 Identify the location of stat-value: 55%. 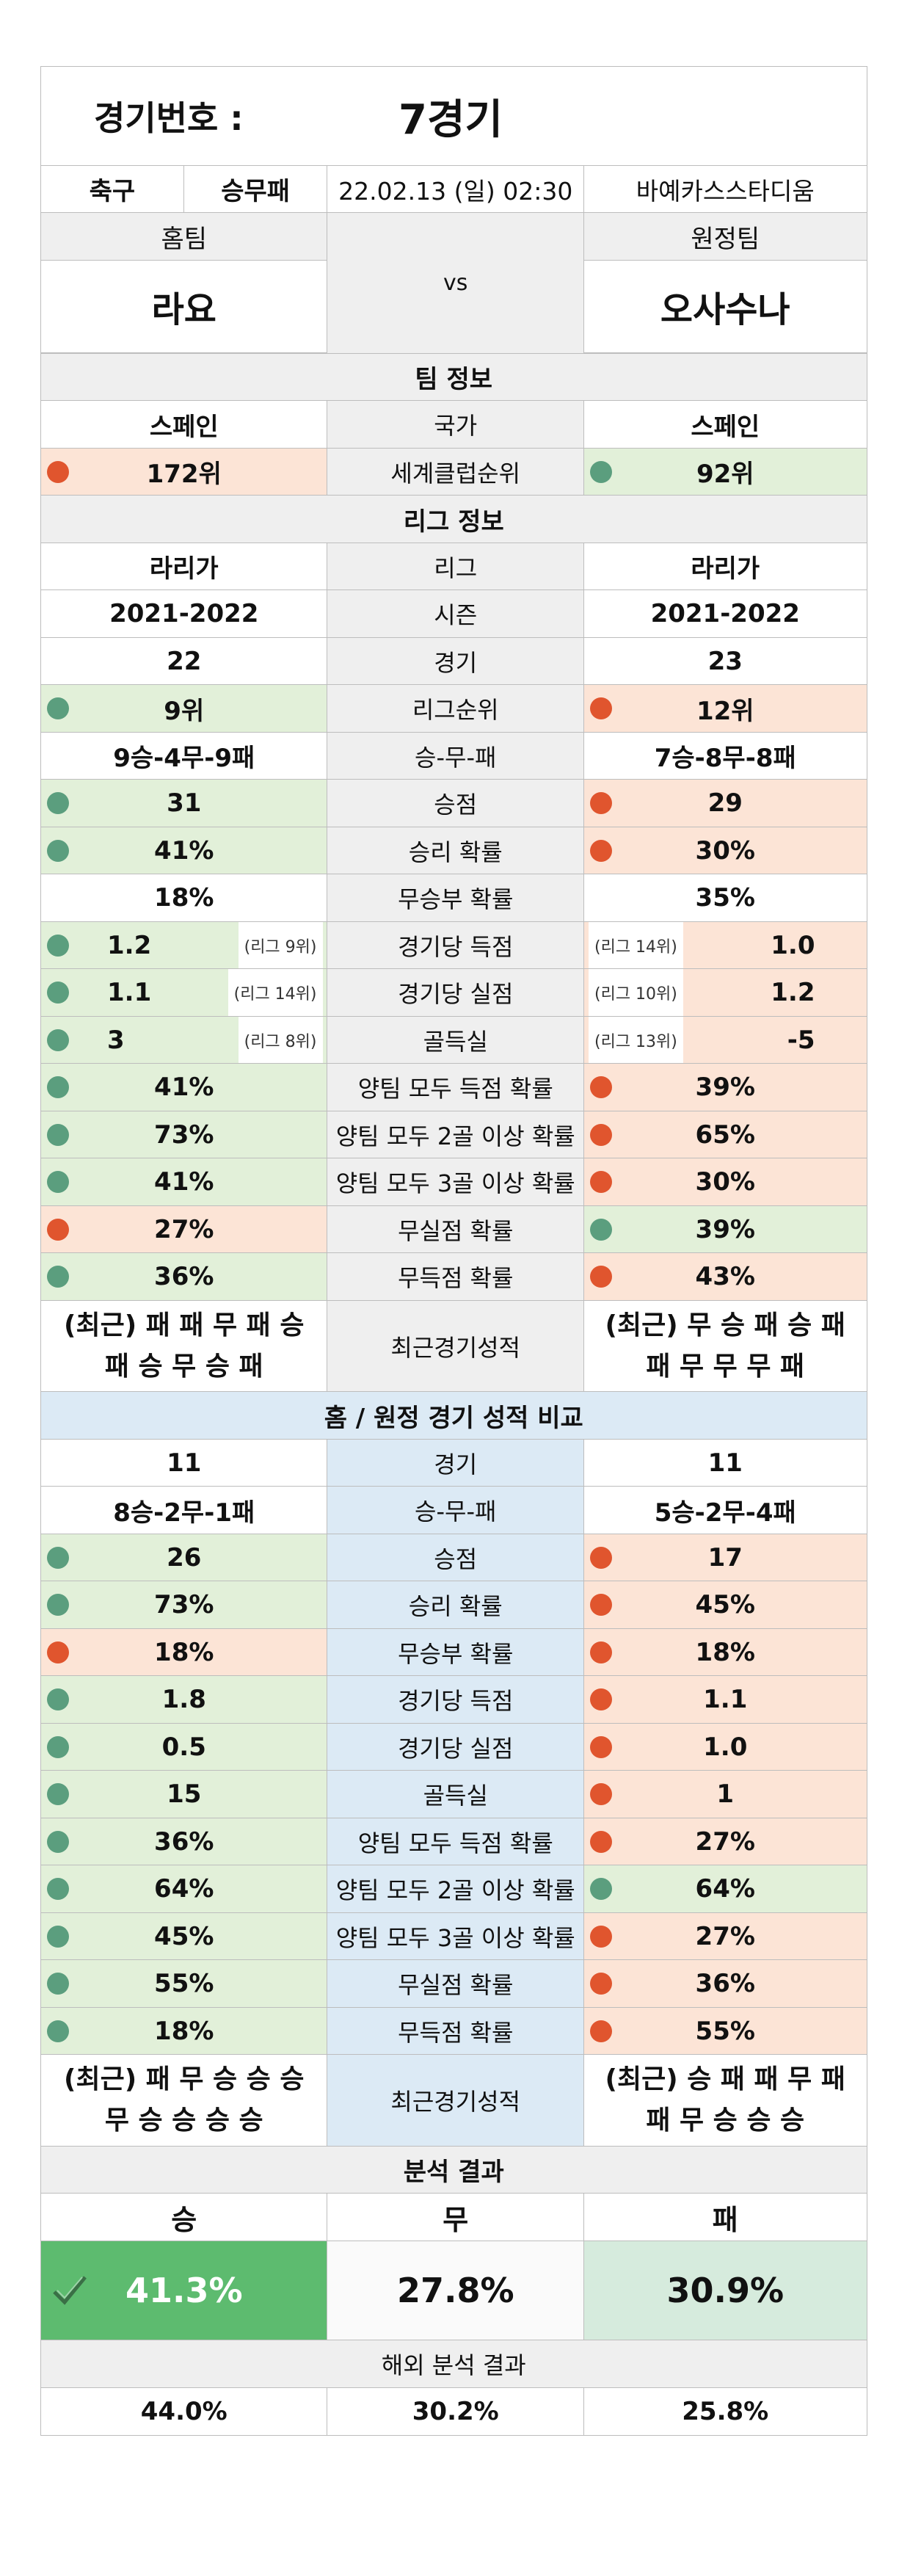
(725, 2031).